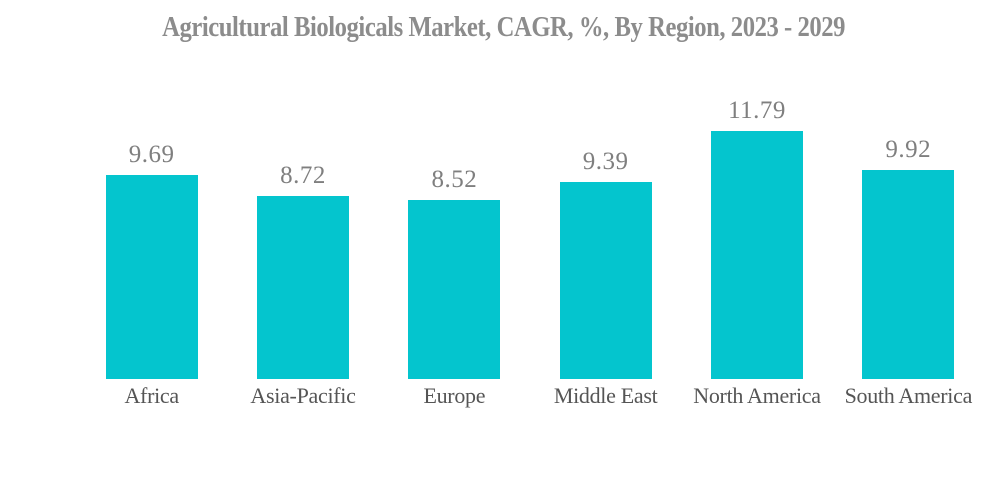  What do you see at coordinates (454, 289) in the screenshot?
I see `bar-europe` at bounding box center [454, 289].